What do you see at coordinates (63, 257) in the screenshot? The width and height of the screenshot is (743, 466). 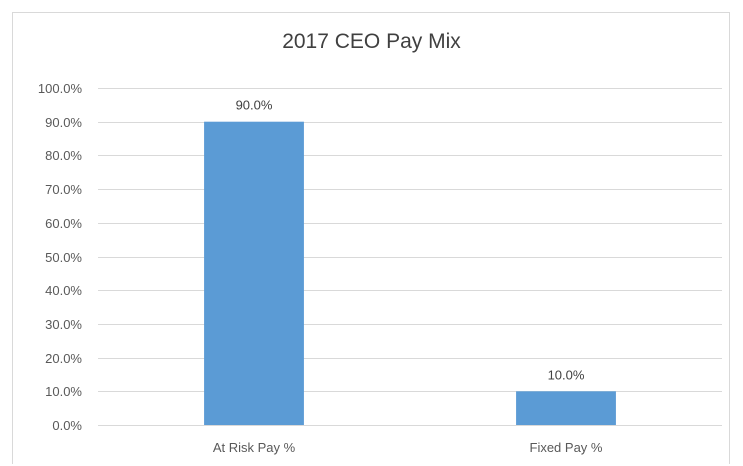 I see `y-tick-label: 50.0%` at bounding box center [63, 257].